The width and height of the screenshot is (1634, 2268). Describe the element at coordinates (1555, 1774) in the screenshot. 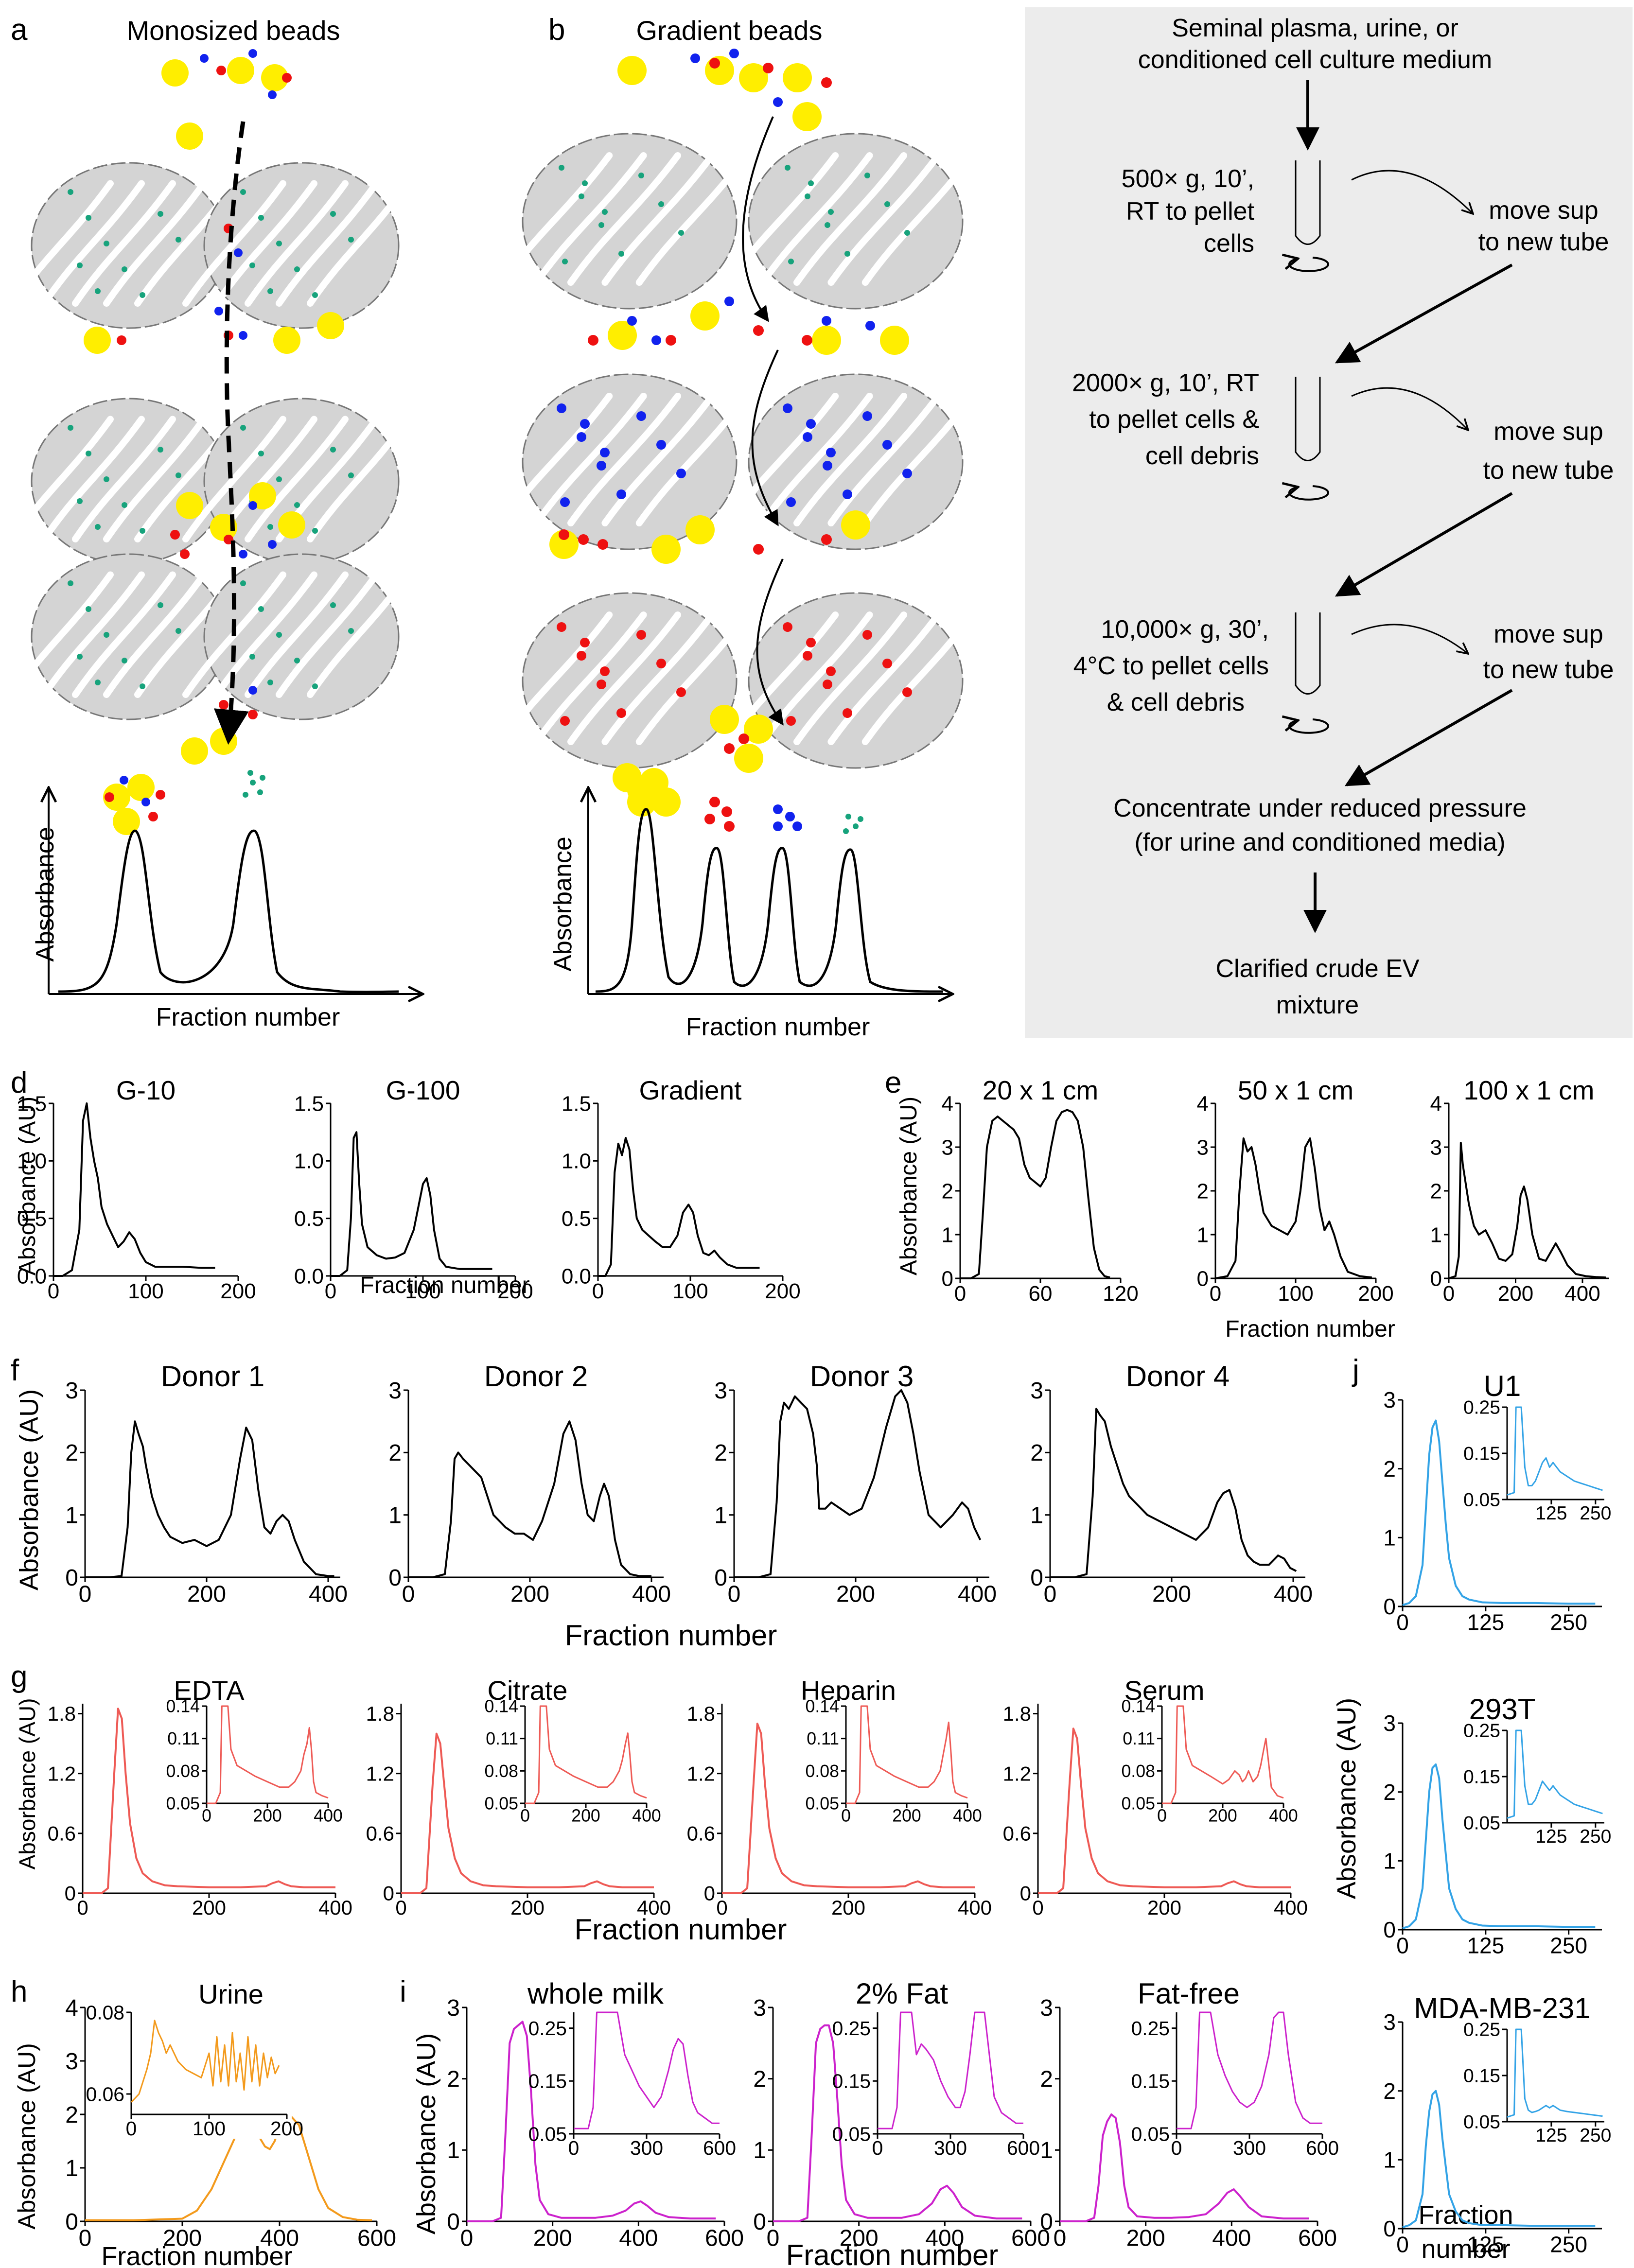

I see `chart-j2-inset-series-line` at that location.